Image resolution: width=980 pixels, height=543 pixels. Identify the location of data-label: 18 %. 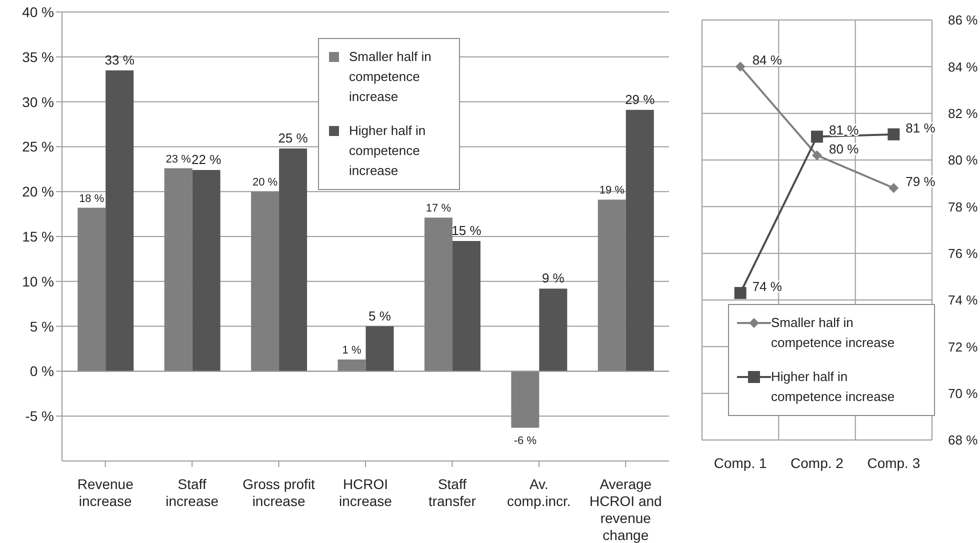
(91, 198).